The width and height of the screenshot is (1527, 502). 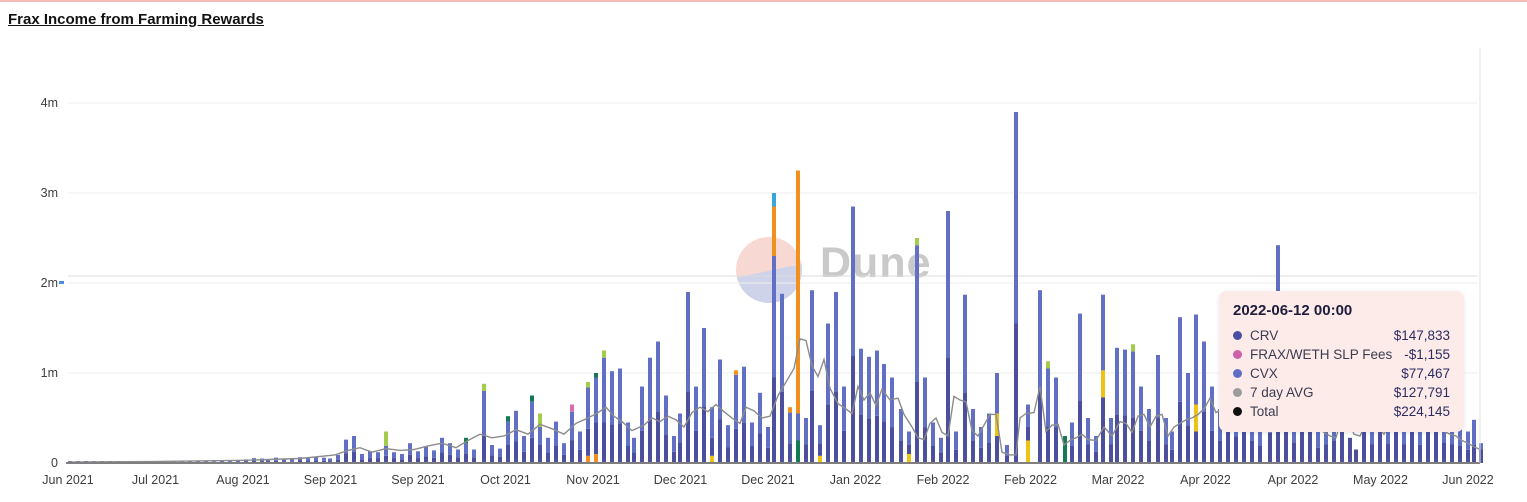 I want to click on chart-title-link: Frax Income from Farming Rewards, so click(x=136, y=19).